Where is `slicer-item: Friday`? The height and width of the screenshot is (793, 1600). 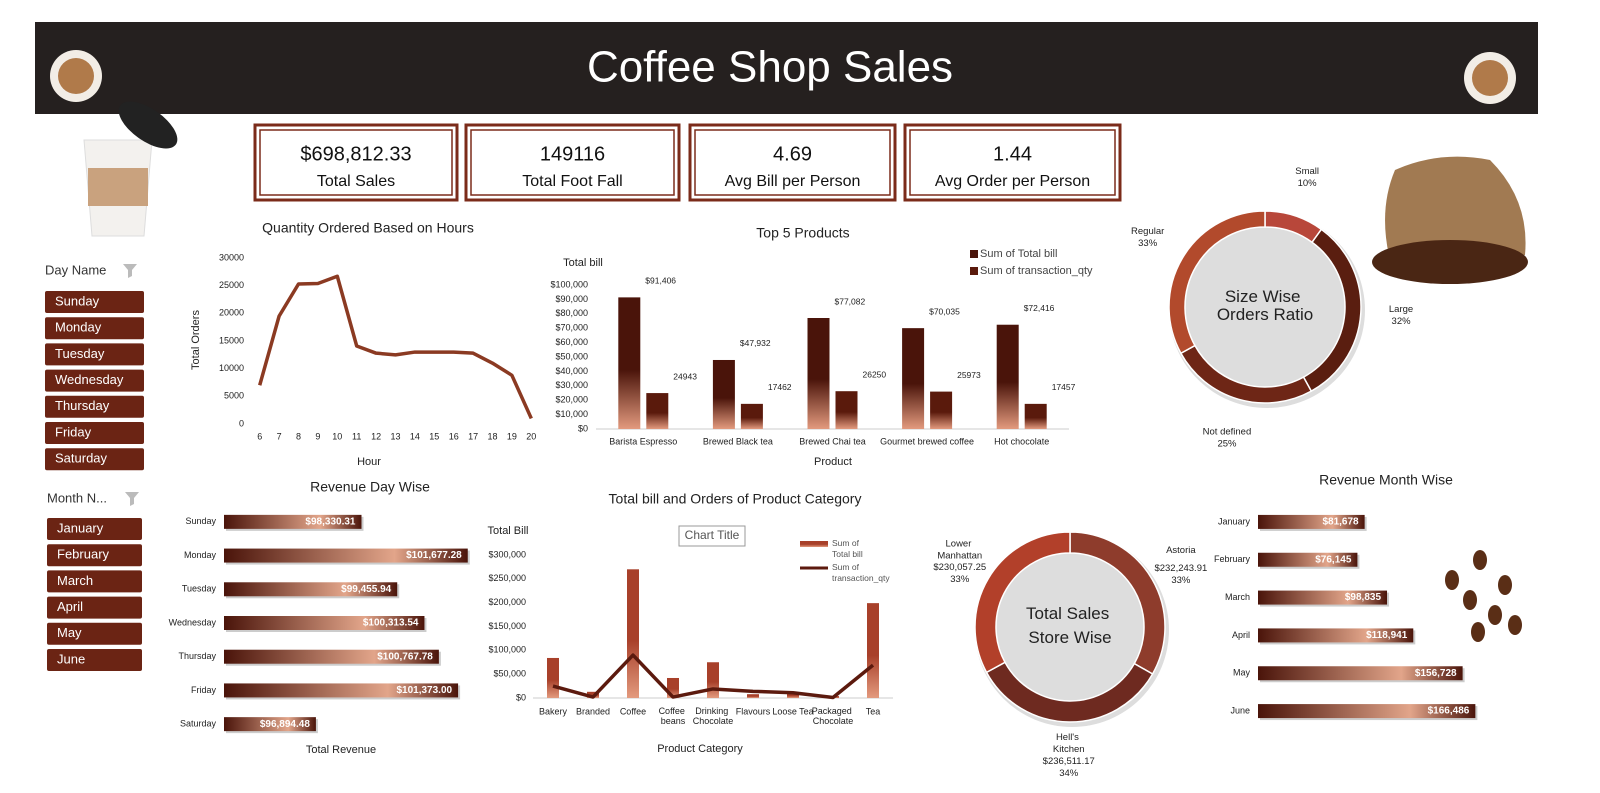
slicer-item: Friday is located at coordinates (73, 431).